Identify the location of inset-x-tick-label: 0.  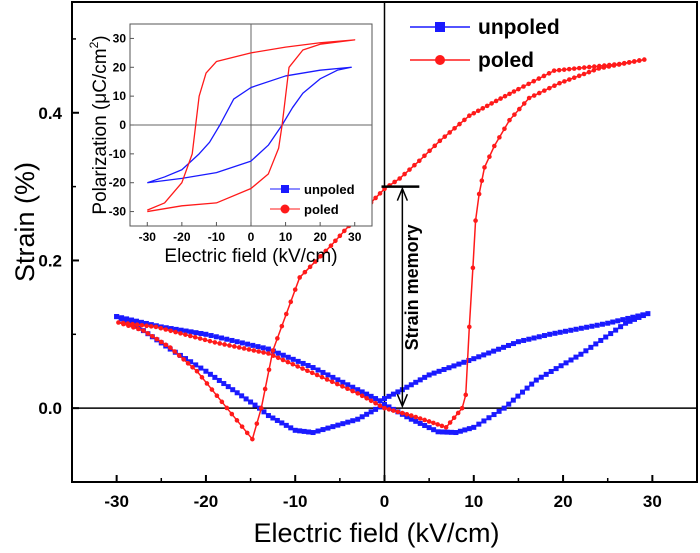
(251, 237).